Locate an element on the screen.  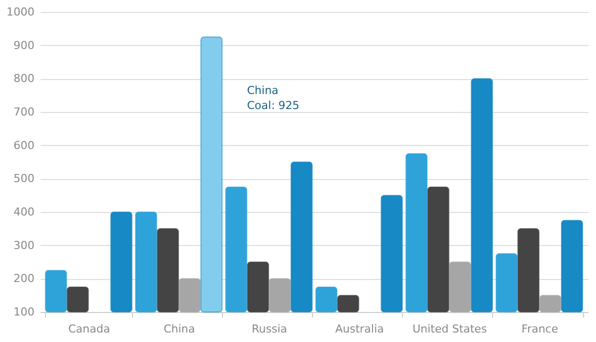
y-tick-label: 400 is located at coordinates (24, 212).